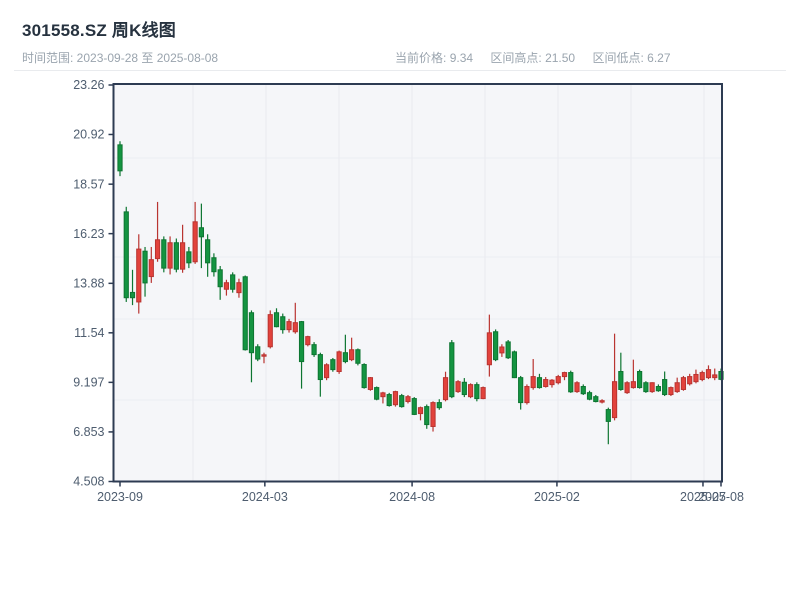 The width and height of the screenshot is (800, 600). I want to click on page-title: 301558.SZ 周K线图, so click(99, 30).